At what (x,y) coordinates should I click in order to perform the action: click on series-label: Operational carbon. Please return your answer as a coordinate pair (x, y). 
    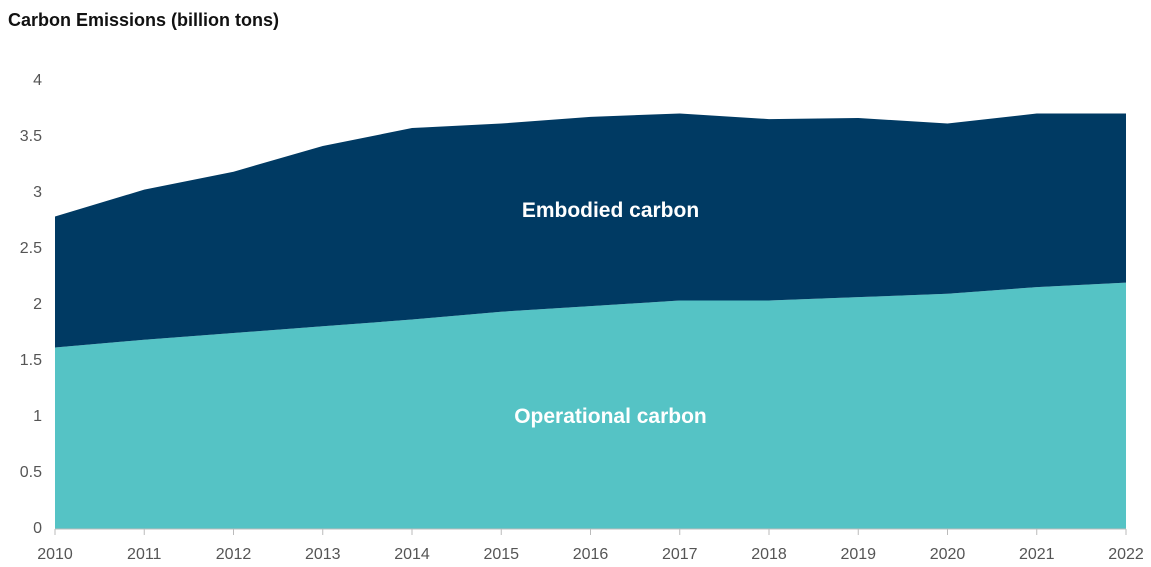
    Looking at the image, I should click on (610, 416).